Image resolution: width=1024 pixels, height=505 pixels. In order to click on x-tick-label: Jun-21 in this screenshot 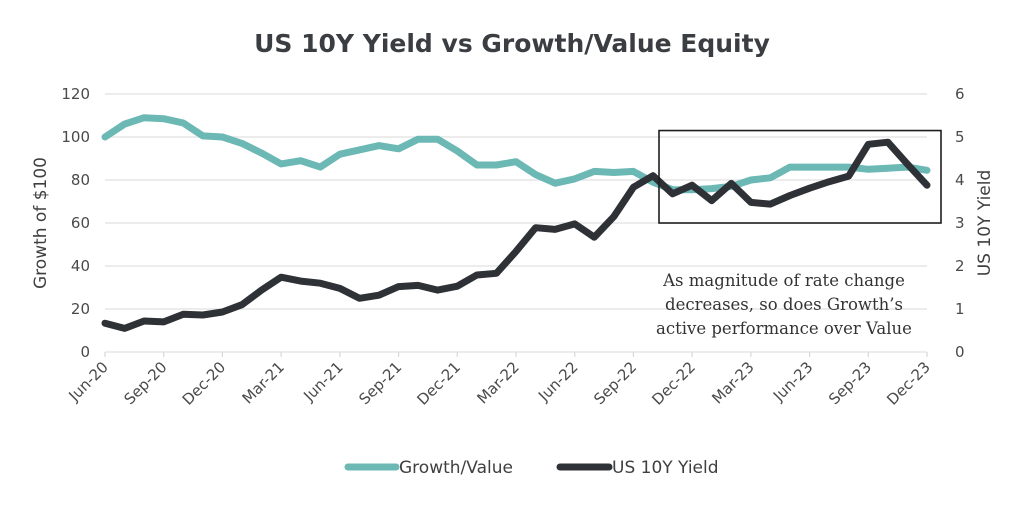, I will do `click(322, 381)`.